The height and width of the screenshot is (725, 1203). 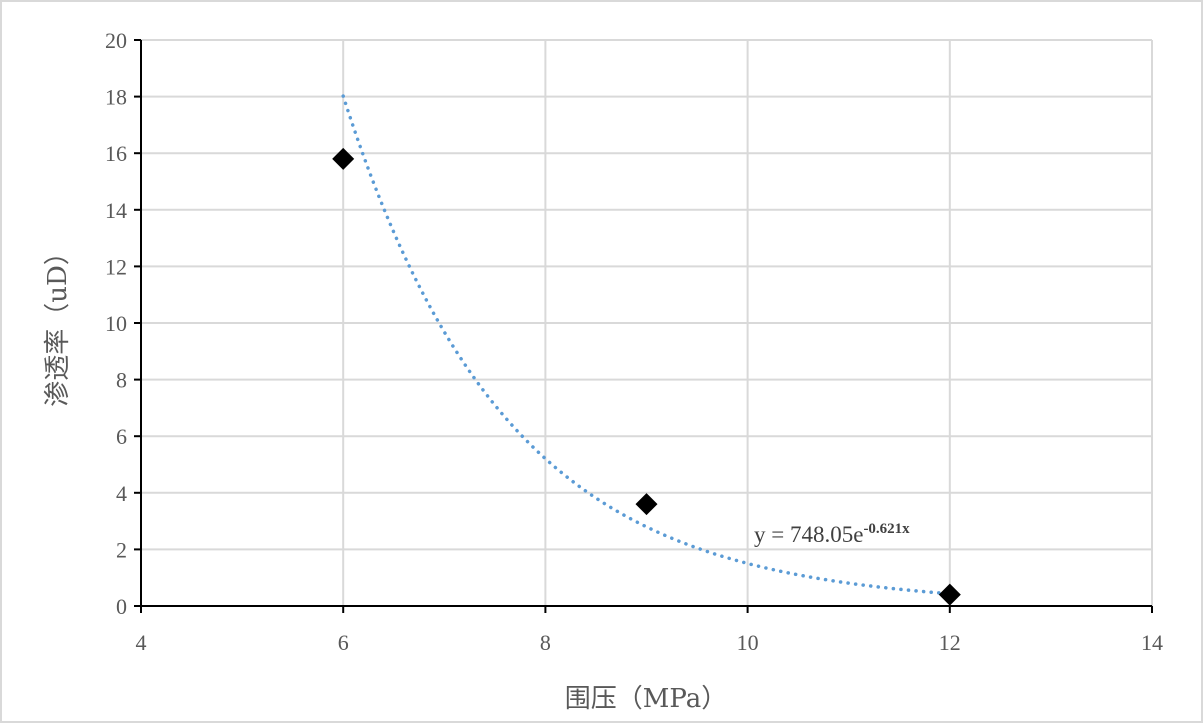 What do you see at coordinates (116, 323) in the screenshot?
I see `y-tick-label-10: 10` at bounding box center [116, 323].